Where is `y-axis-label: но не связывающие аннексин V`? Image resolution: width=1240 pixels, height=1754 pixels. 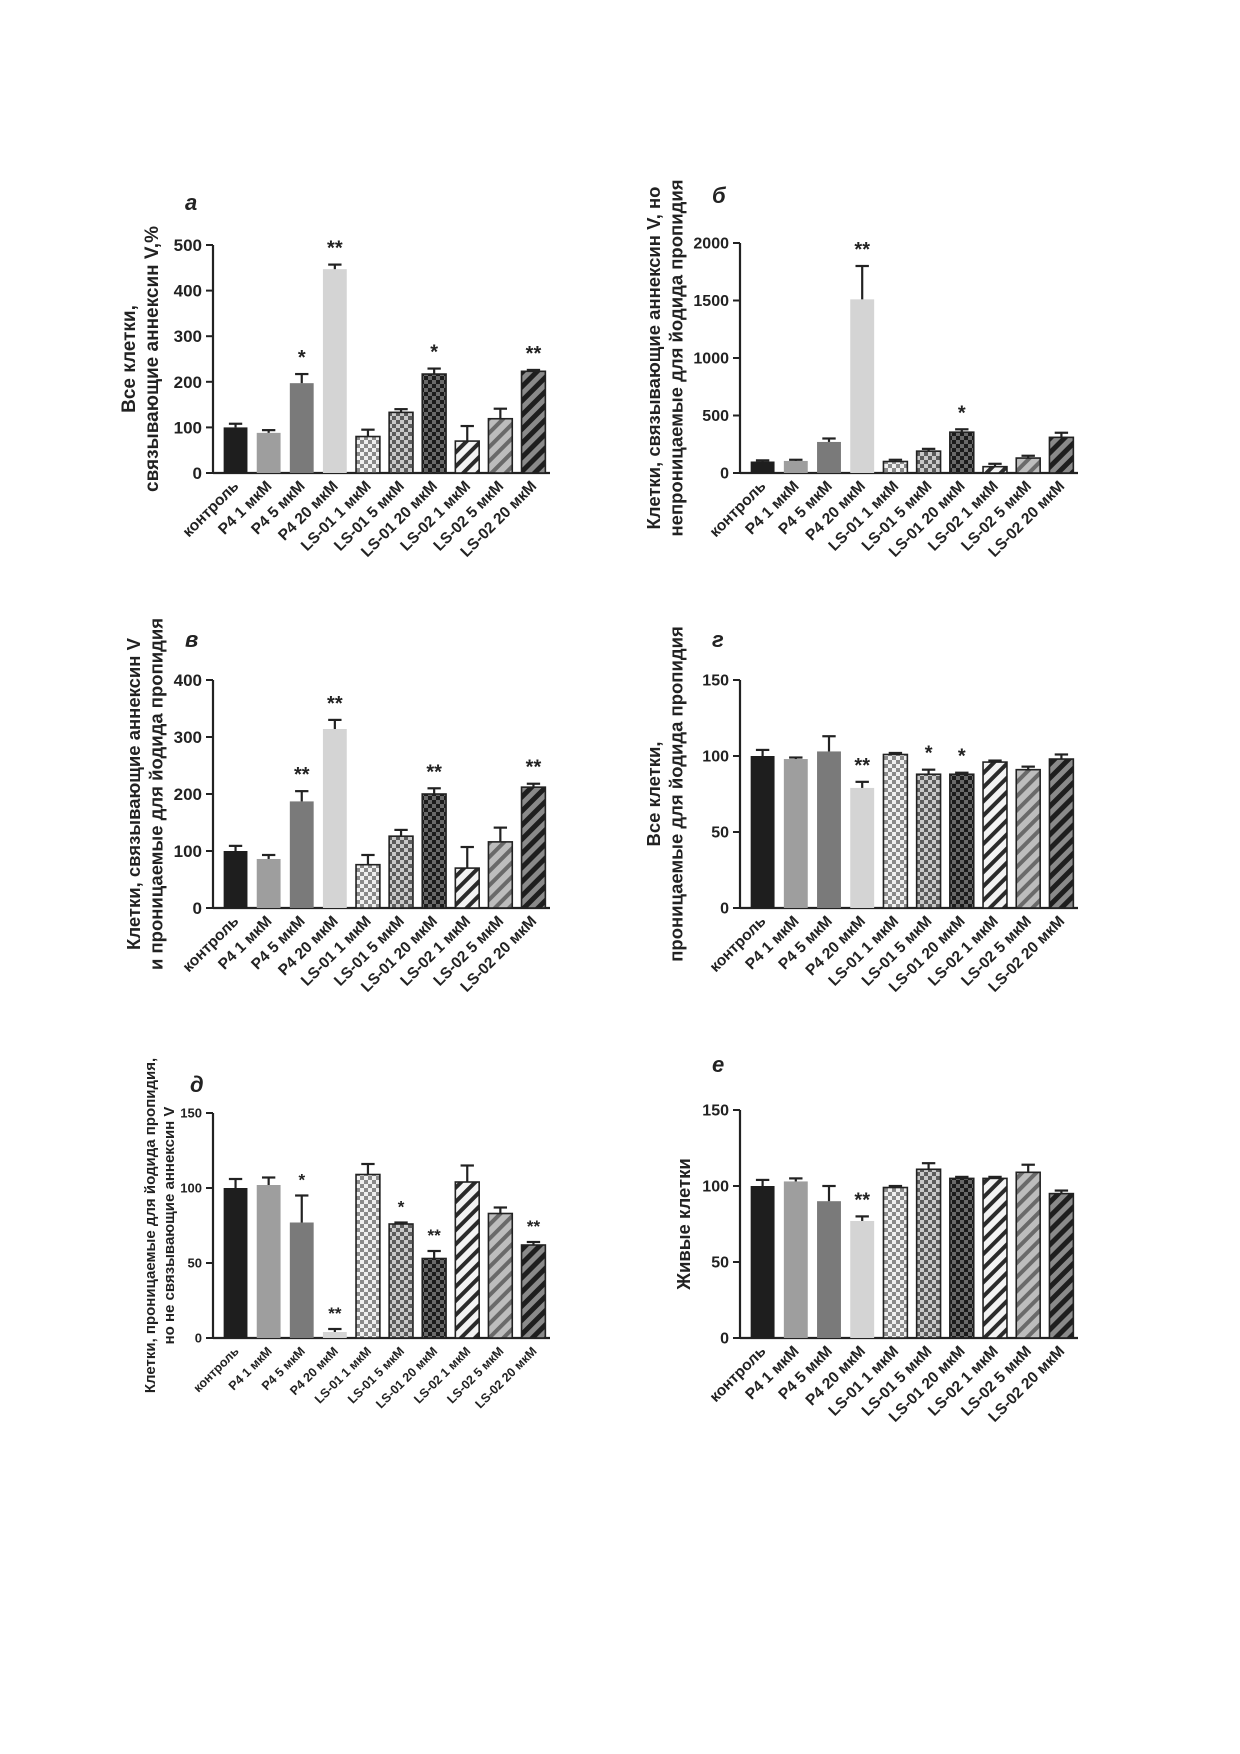 y-axis-label: но не связывающие аннексин V is located at coordinates (169, 1226).